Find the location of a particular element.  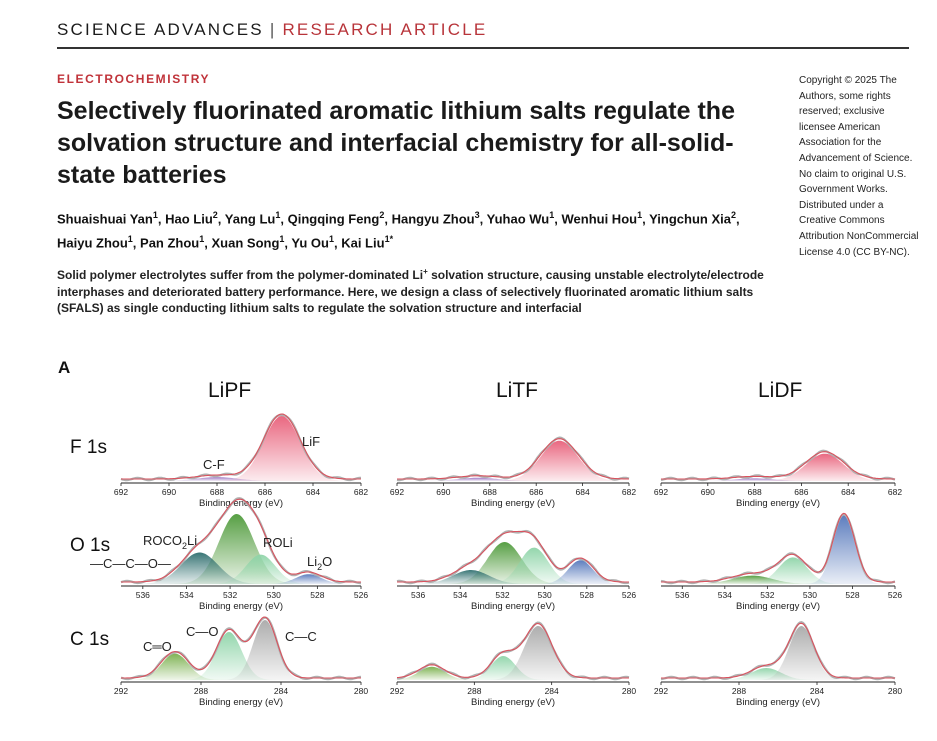

author-name: Yuhao Wu is located at coordinates (518, 219).